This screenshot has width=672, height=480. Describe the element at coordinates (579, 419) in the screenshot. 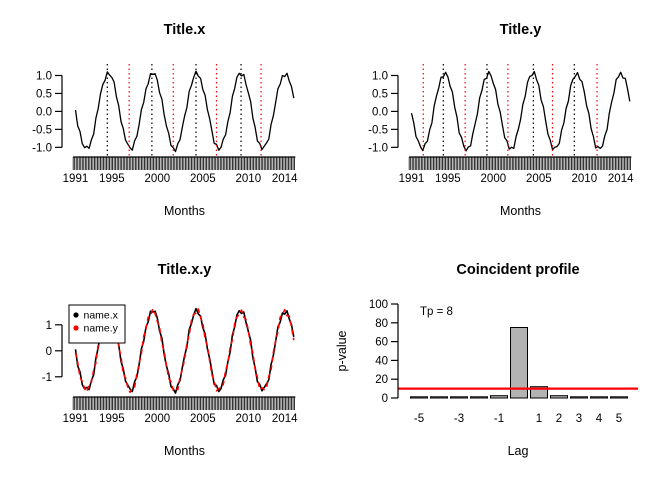

I see `x-tick-label: 3` at that location.